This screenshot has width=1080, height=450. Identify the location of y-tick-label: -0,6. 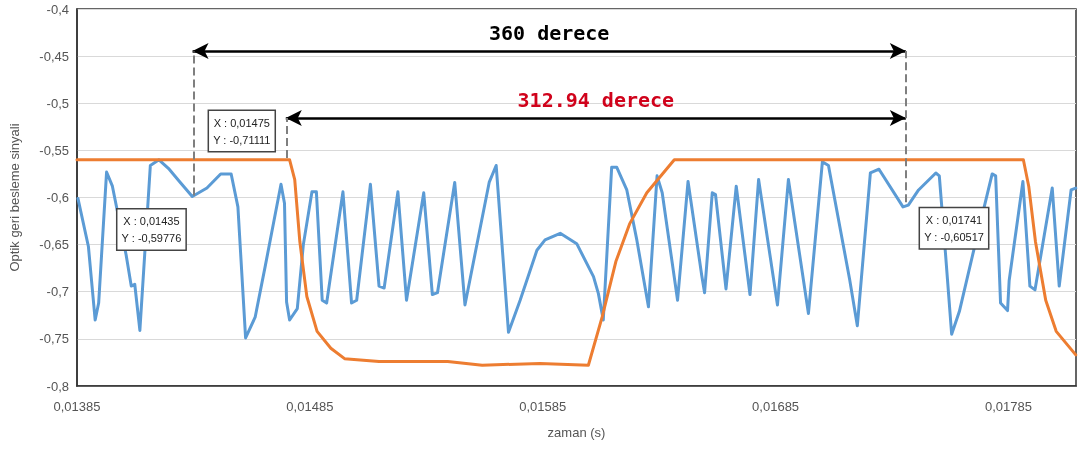
(57, 197).